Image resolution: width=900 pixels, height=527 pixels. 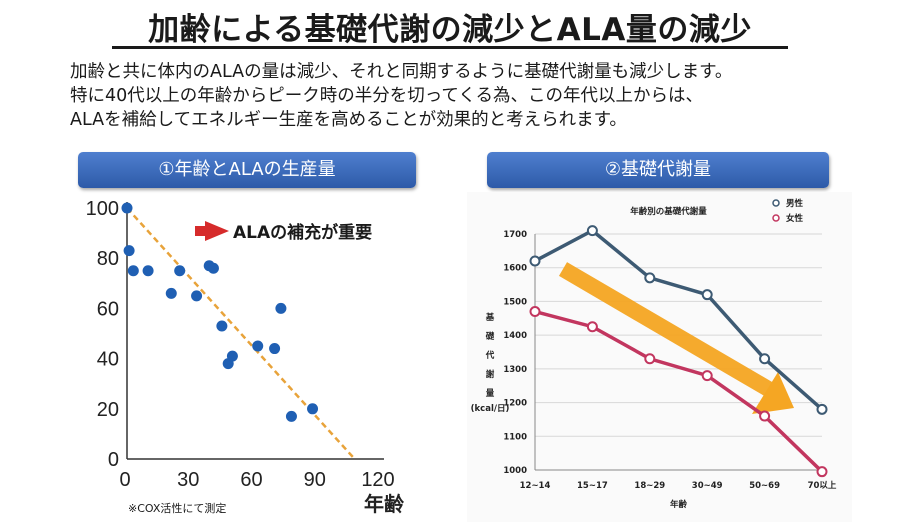 I want to click on x-tick-label: 120, so click(x=377, y=480).